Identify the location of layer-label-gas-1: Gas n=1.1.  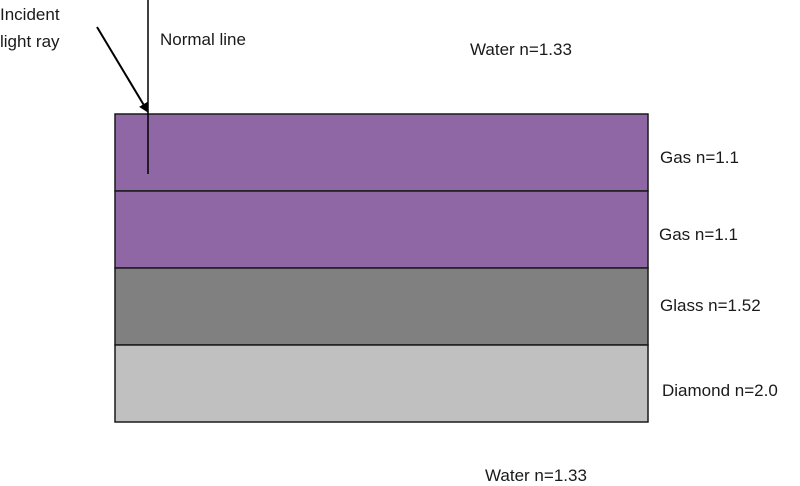
(699, 157).